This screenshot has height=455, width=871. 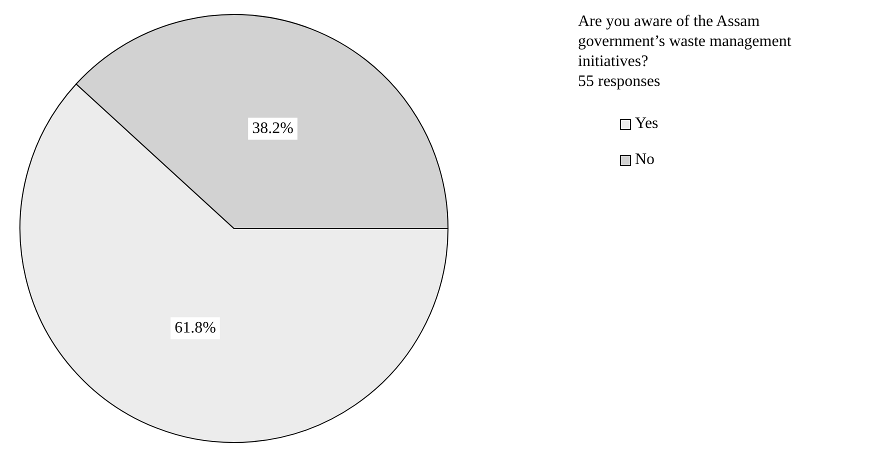 I want to click on data-label: 61.8%, so click(x=195, y=327).